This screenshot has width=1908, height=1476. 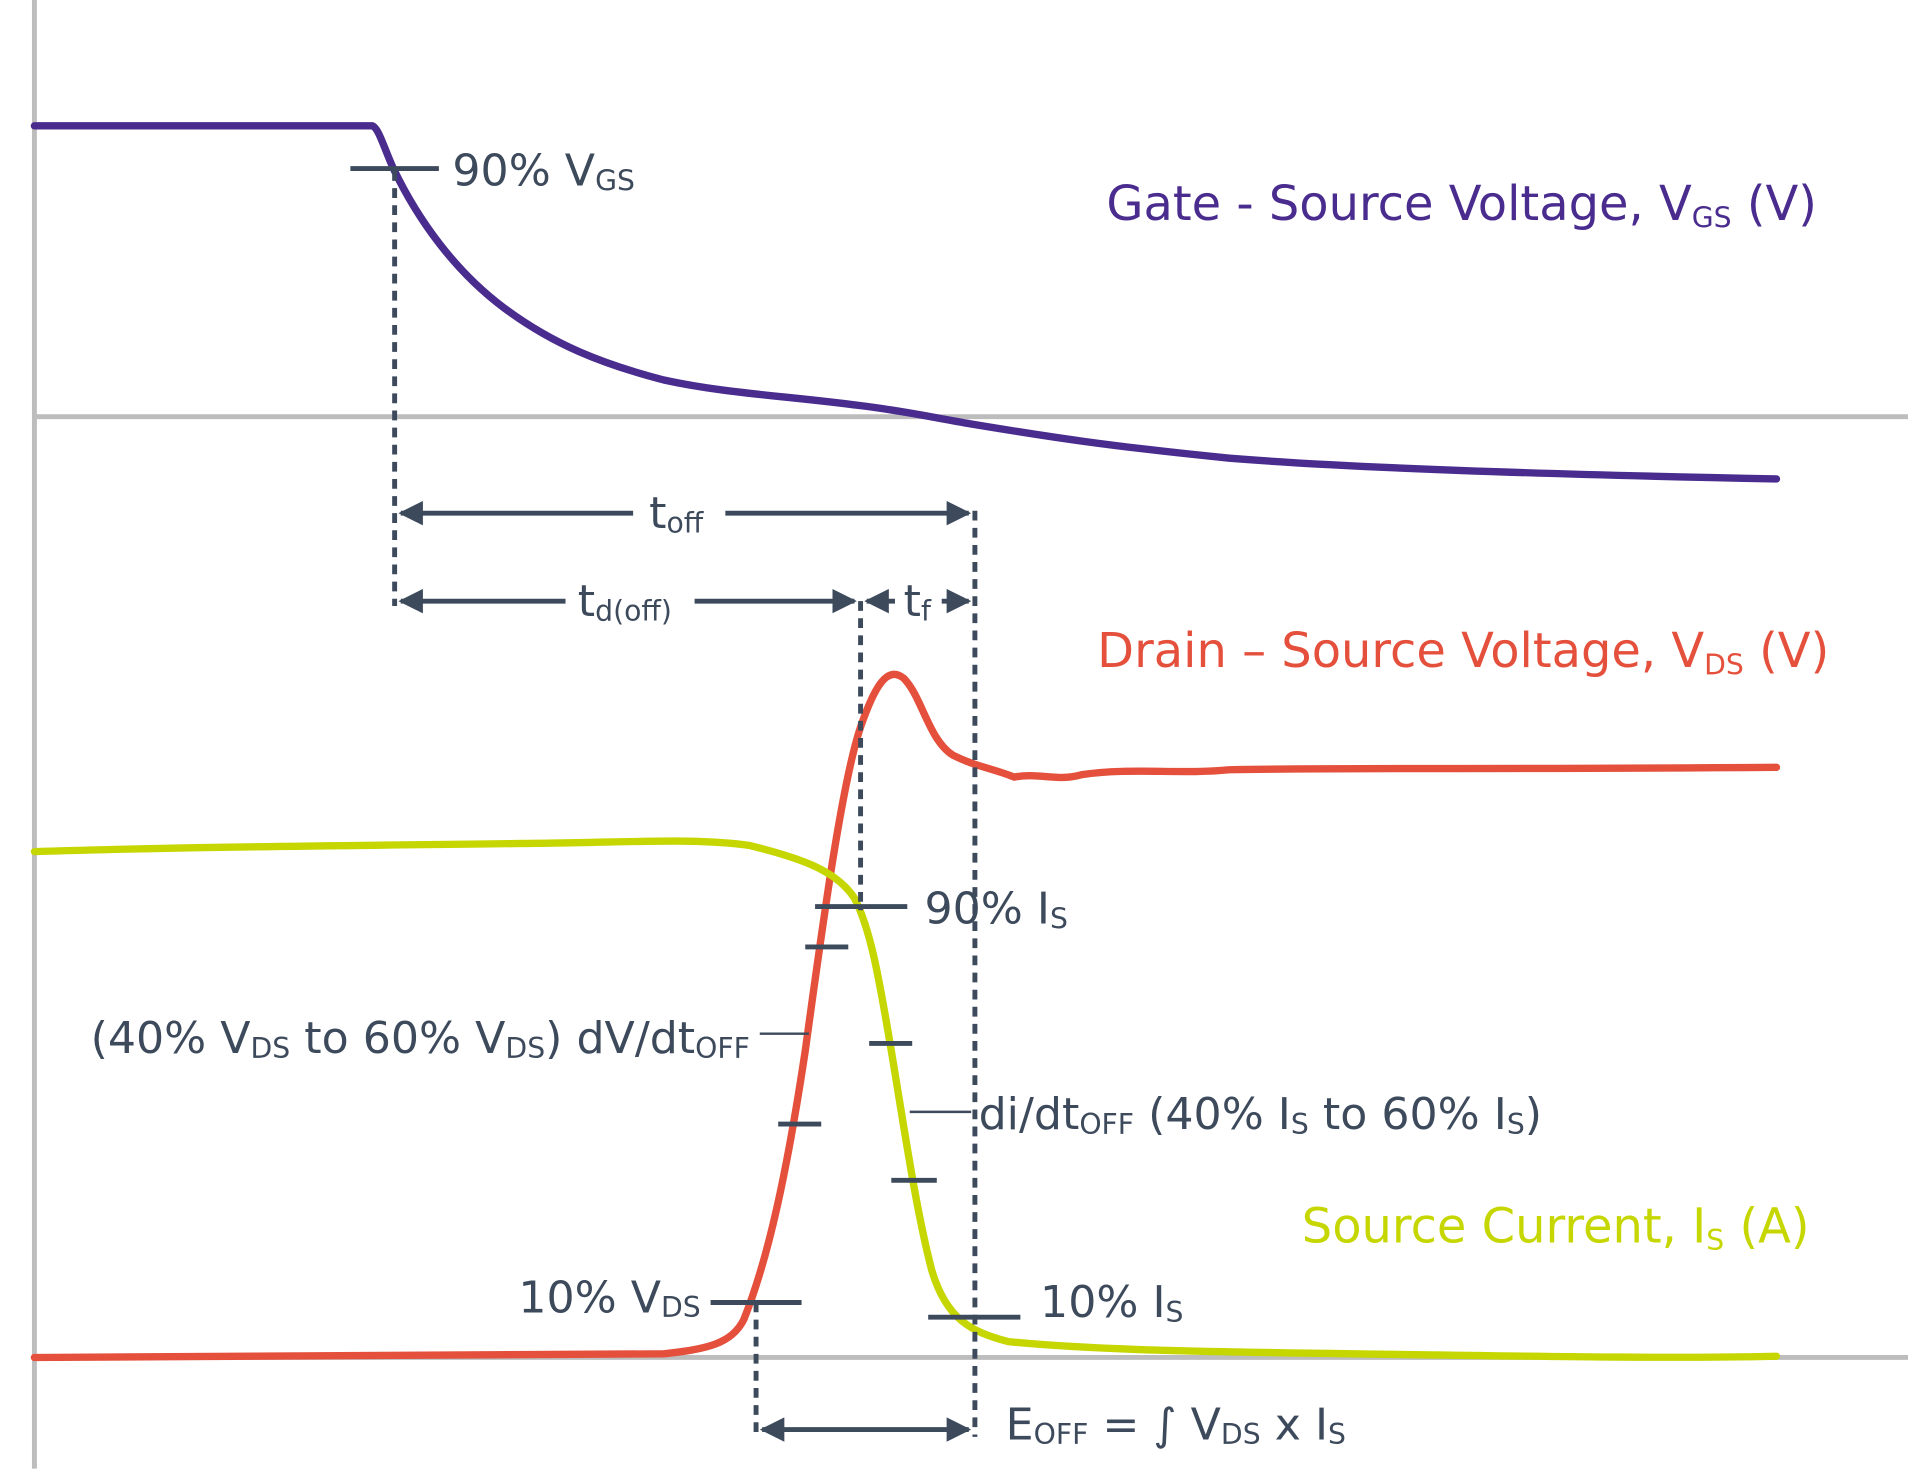 I want to click on label-tf: tf, so click(x=918, y=602).